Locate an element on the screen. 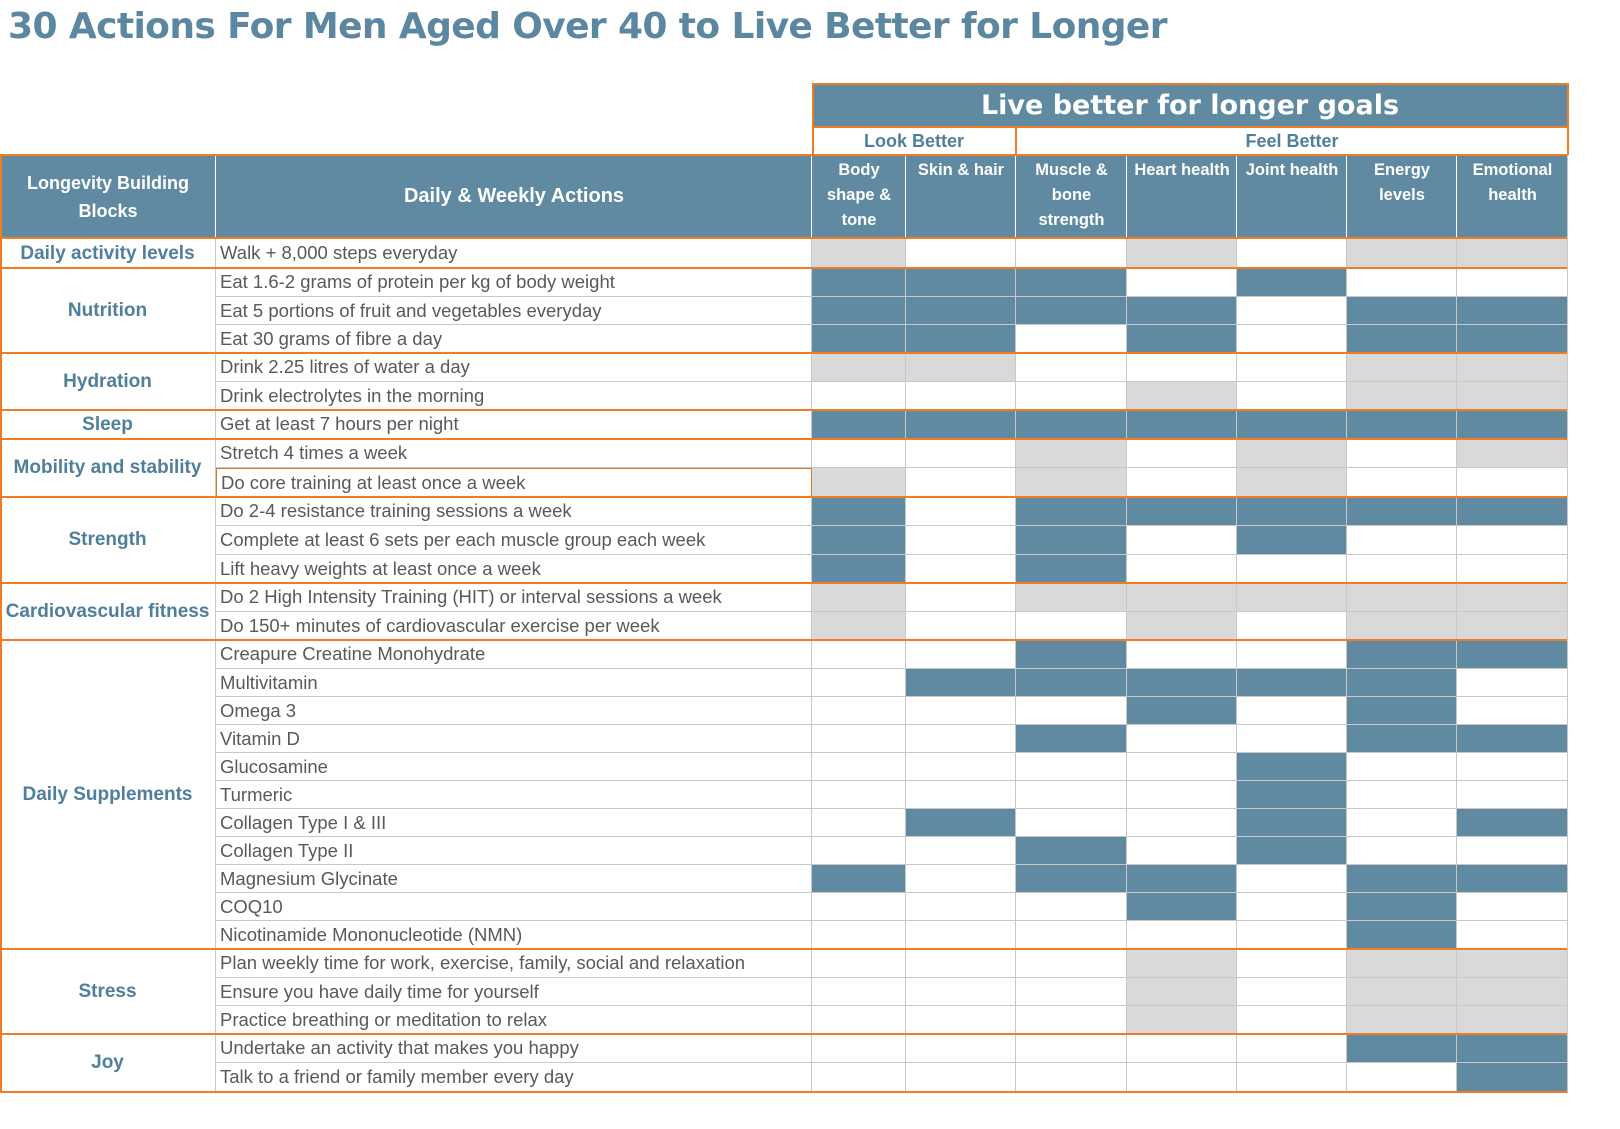 The height and width of the screenshot is (1129, 1620). goal-header-body-shape-and-tone: Body shape & tone is located at coordinates (859, 196).